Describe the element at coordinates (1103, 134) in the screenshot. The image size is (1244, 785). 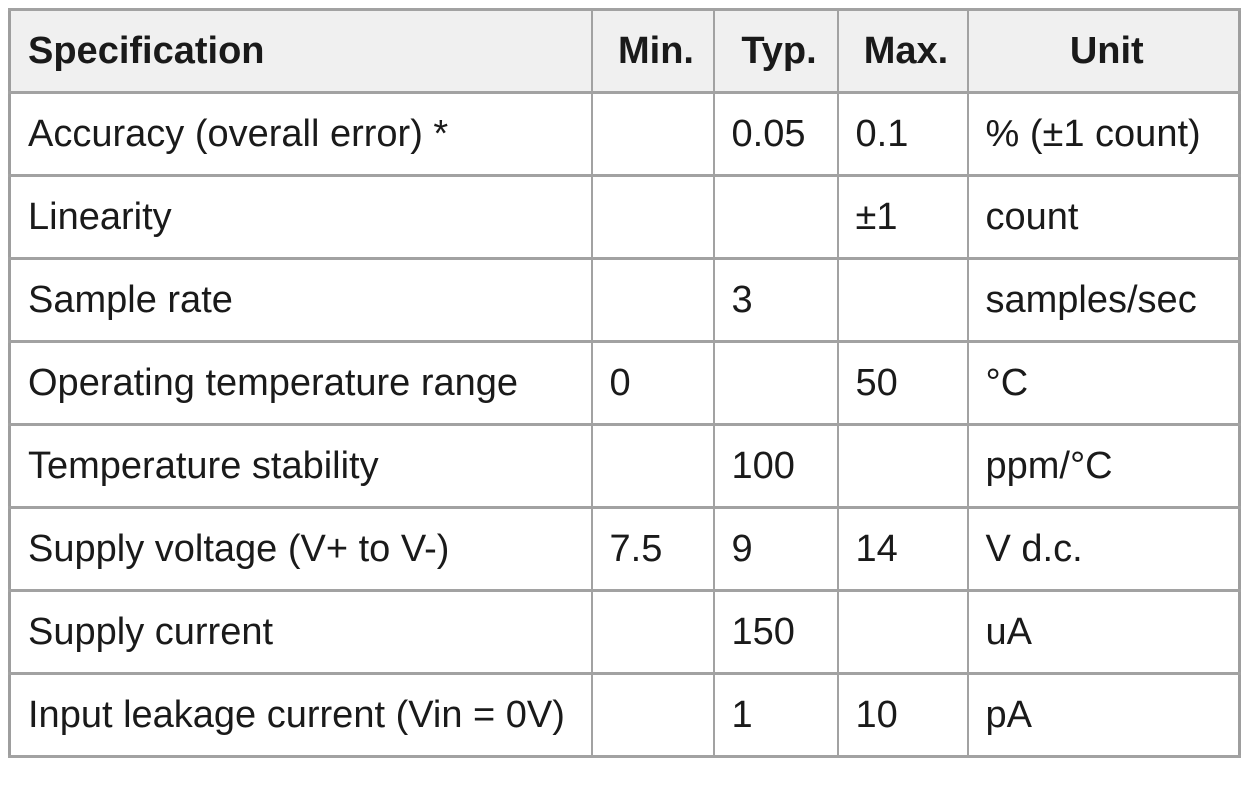
I see `cell-unit: % (±1 count)` at that location.